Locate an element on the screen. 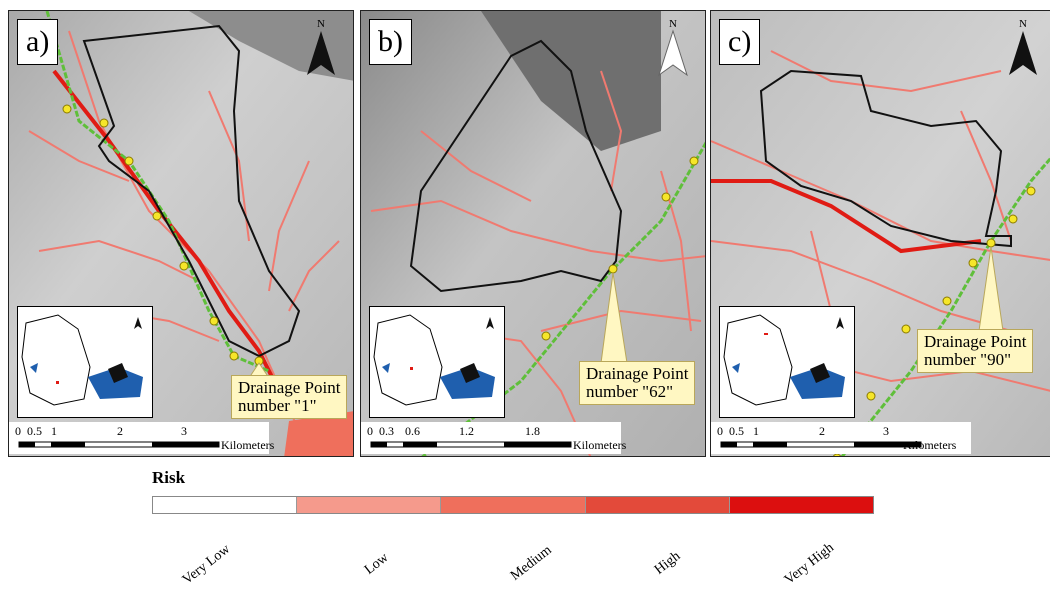  panel-label: b) is located at coordinates (390, 42).